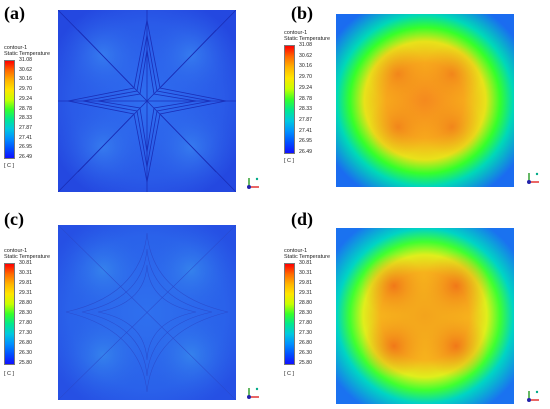 Image resolution: width=550 pixels, height=409 pixels. Describe the element at coordinates (289, 99) in the screenshot. I see `colorbar-b` at that location.